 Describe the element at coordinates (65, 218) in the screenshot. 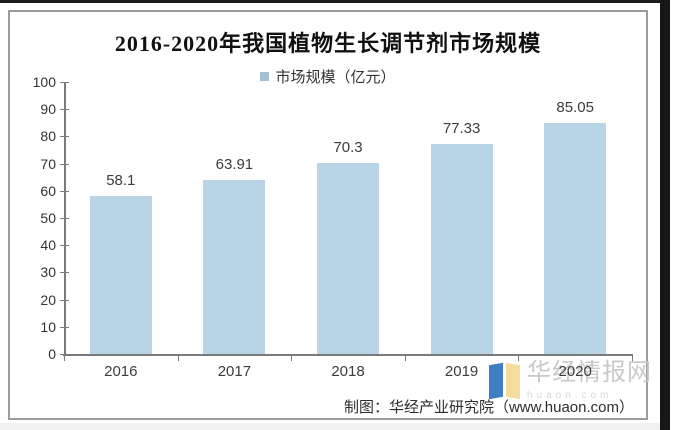

I see `y-axis-line` at that location.